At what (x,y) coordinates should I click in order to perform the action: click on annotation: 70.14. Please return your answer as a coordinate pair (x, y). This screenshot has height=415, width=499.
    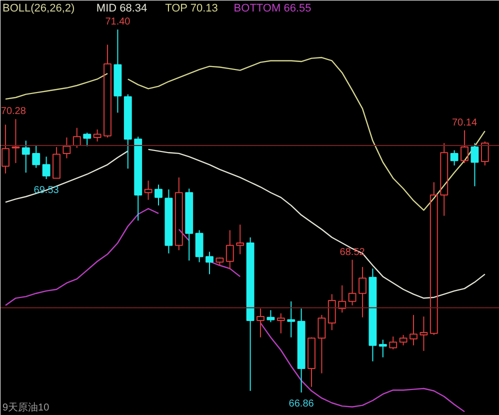
    Looking at the image, I should click on (465, 122).